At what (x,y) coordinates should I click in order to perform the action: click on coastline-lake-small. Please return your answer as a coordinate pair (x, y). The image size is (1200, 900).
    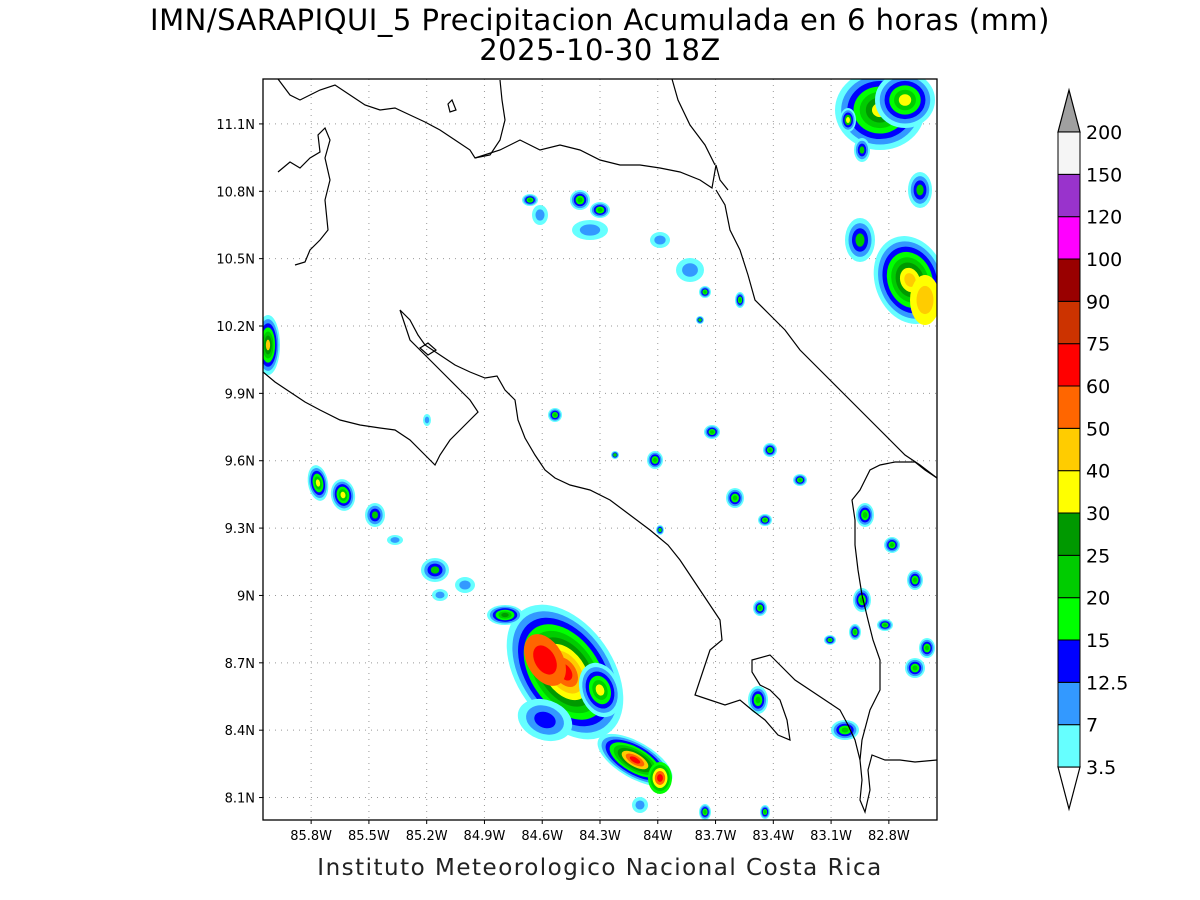
    Looking at the image, I should click on (452, 105).